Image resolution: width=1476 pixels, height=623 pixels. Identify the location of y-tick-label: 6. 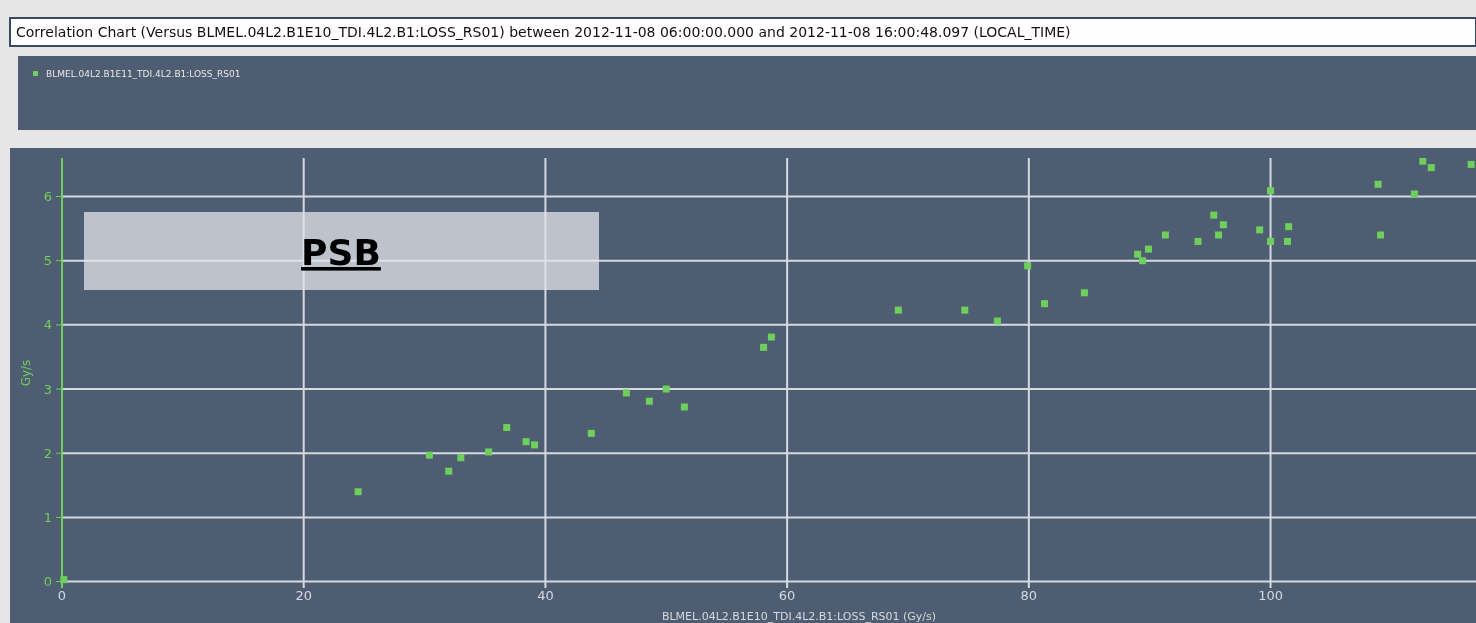
(47, 197).